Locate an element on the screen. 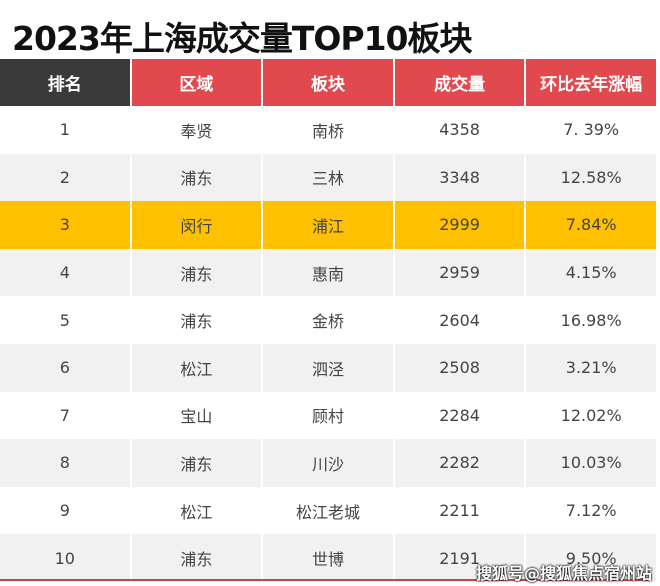  table-cell: 惠南 is located at coordinates (328, 272).